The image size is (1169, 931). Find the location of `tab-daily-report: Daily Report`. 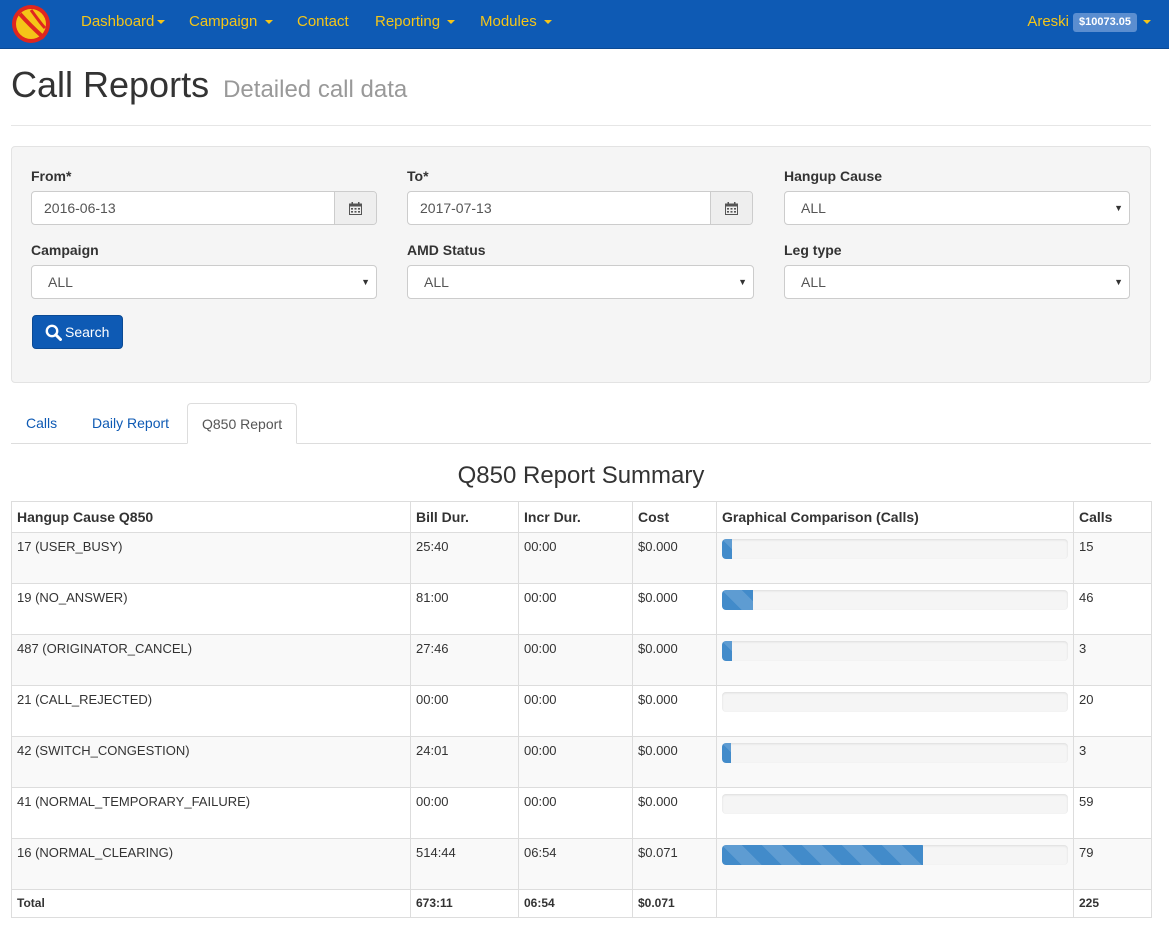

tab-daily-report: Daily Report is located at coordinates (131, 423).